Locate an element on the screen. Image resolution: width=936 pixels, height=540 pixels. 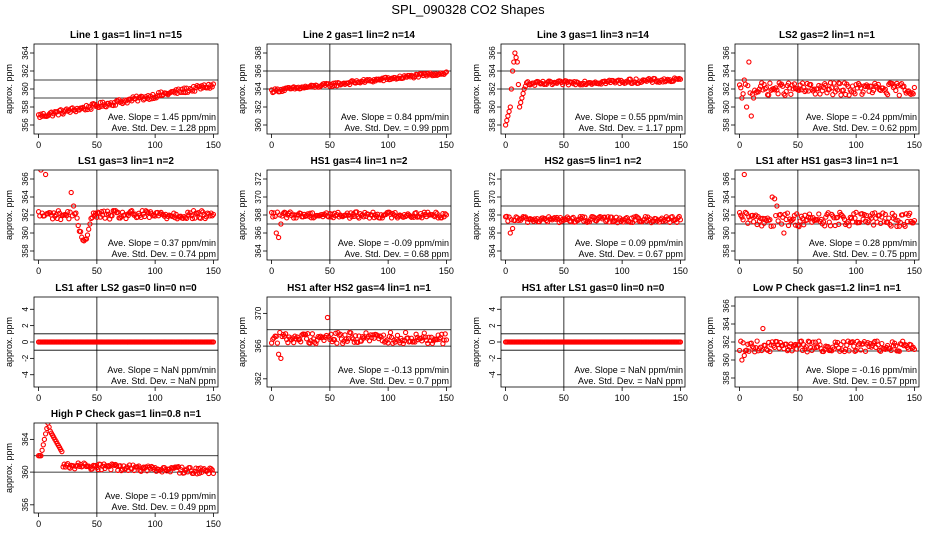
y-tick-label: 0 is located at coordinates (492, 341).